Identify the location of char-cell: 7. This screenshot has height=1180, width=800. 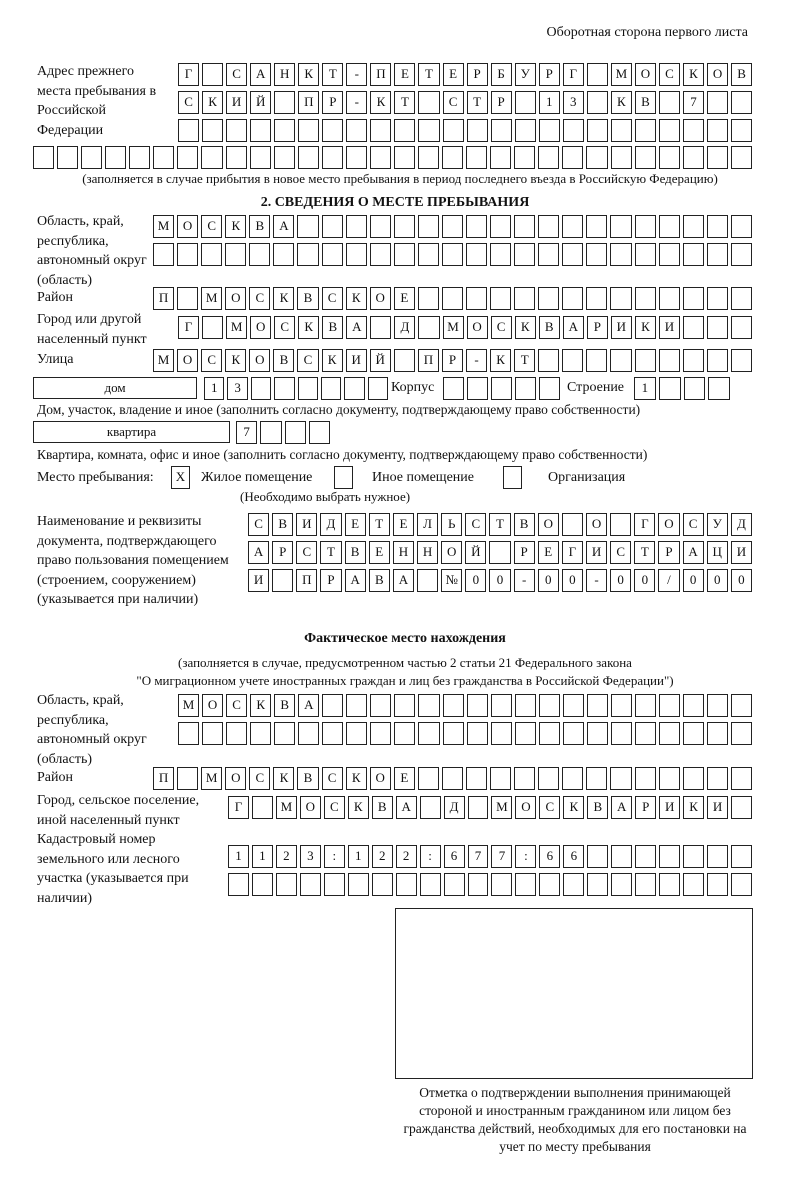
(502, 856).